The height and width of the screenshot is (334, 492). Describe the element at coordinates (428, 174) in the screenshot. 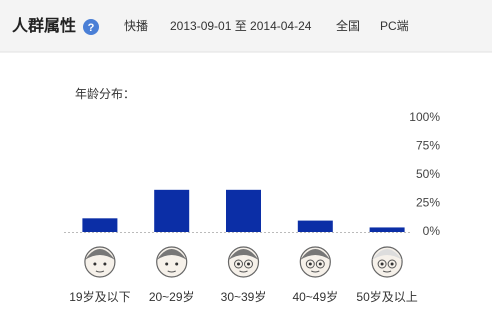

I see `y-tick-label: 50%` at that location.